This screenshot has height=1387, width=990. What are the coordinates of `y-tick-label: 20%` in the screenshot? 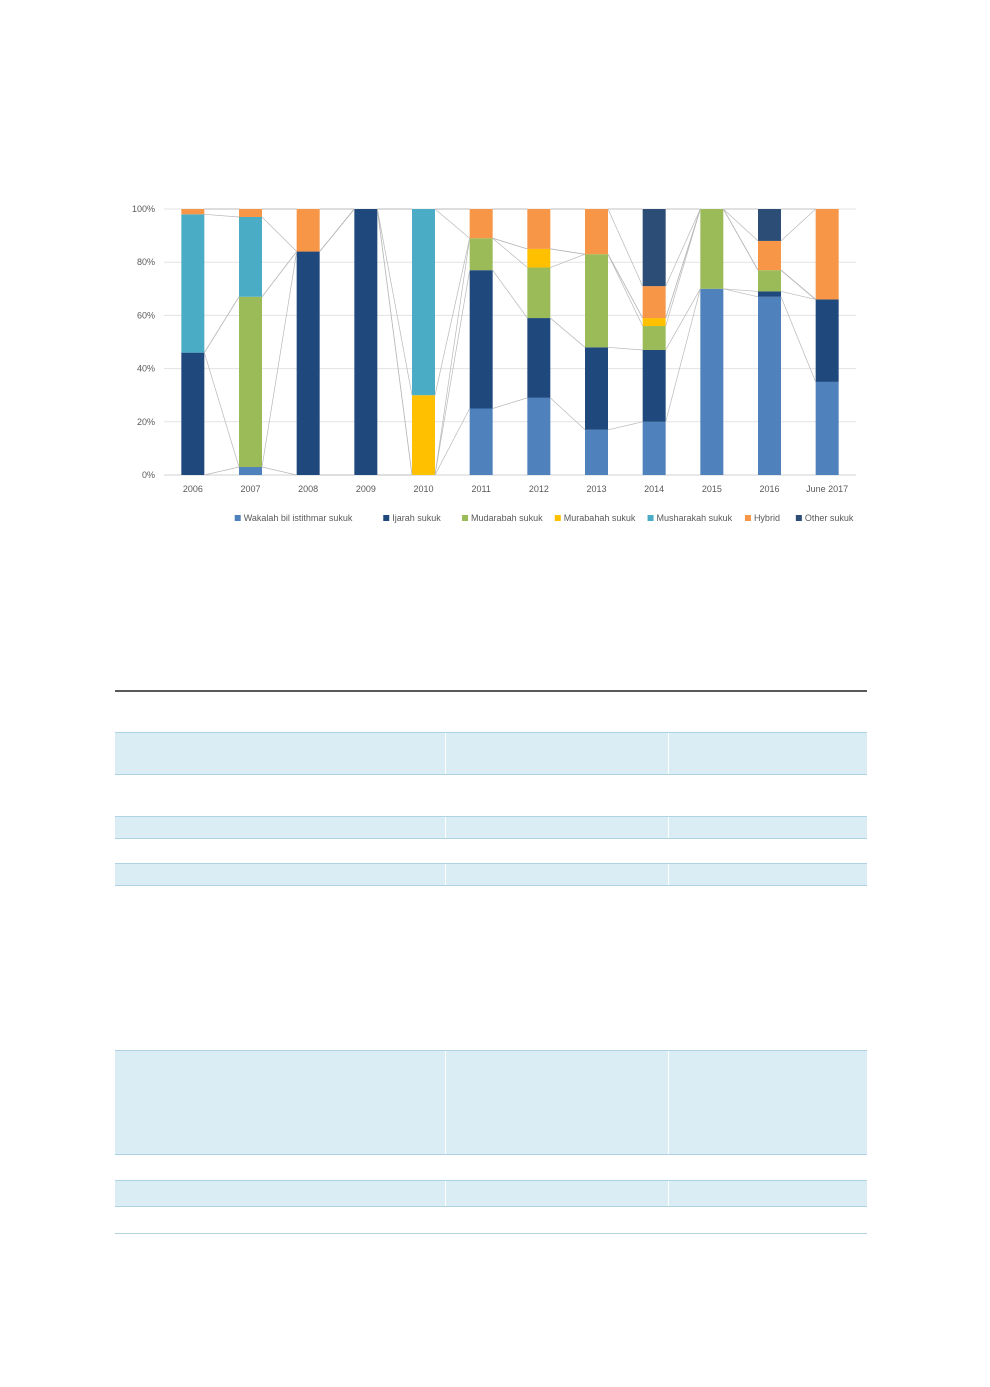 It's located at (146, 422).